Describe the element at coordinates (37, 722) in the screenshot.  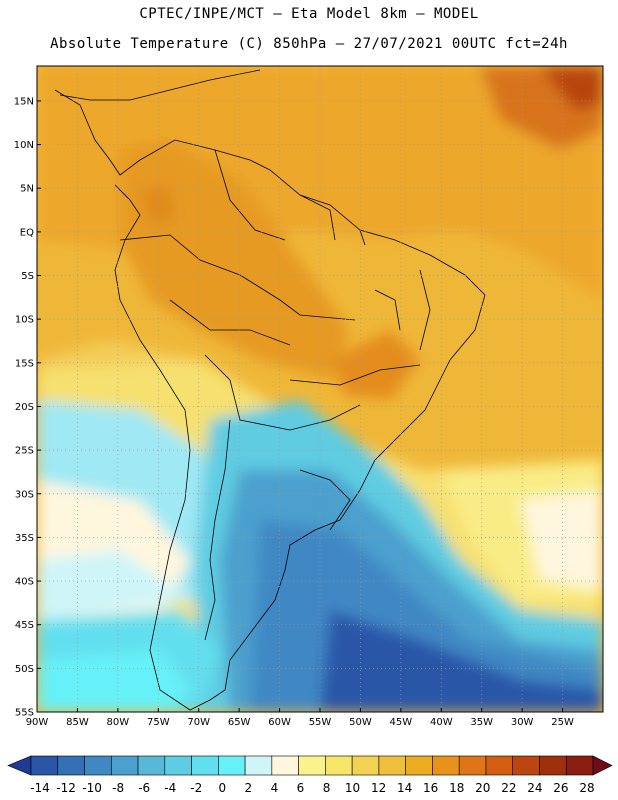
I see `lon-label: 90W` at that location.